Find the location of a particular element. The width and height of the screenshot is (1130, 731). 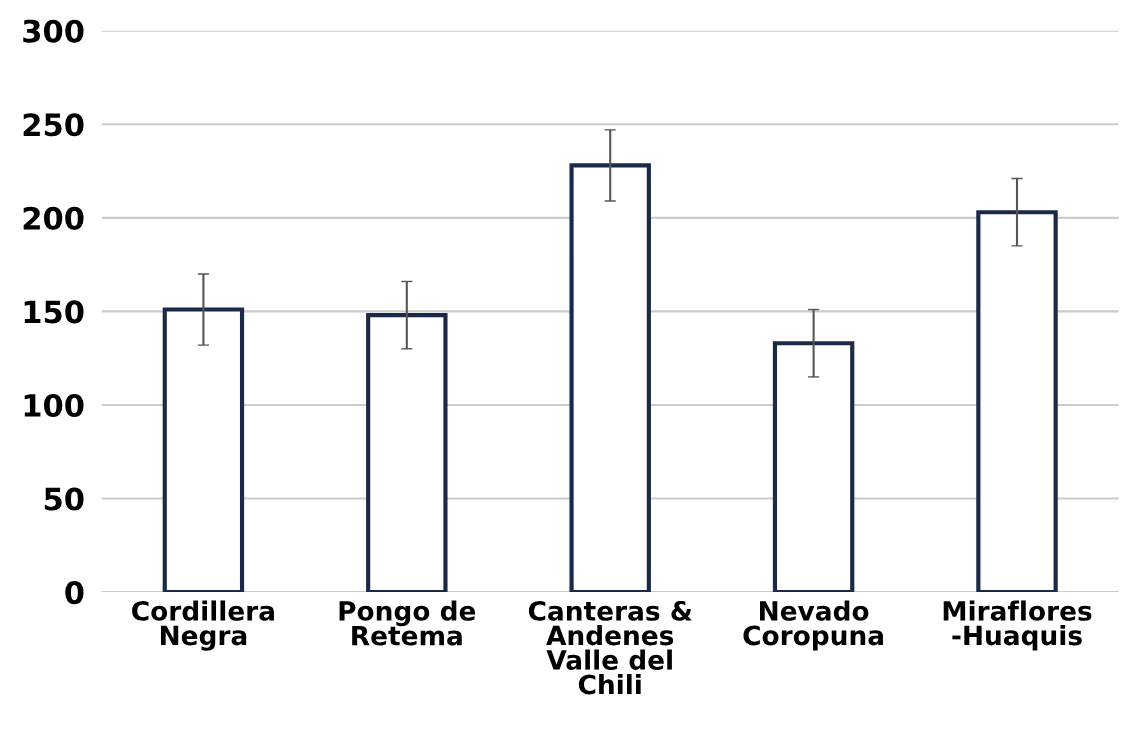

y-tick-label: 0 is located at coordinates (74, 593).